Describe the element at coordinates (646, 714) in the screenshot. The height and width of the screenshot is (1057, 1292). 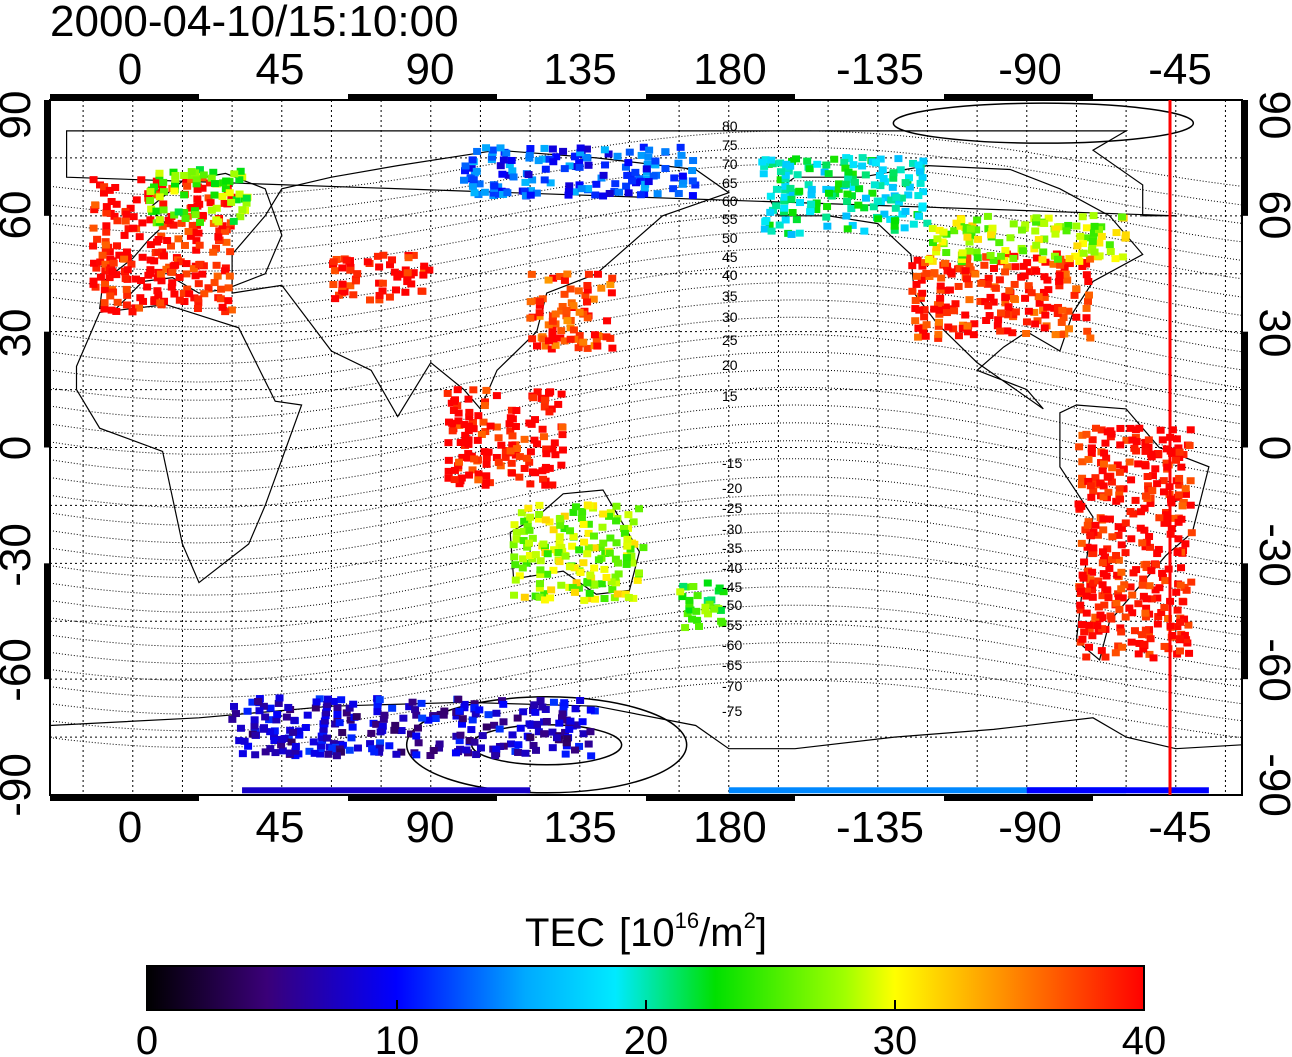
I see `mlat-contour` at that location.